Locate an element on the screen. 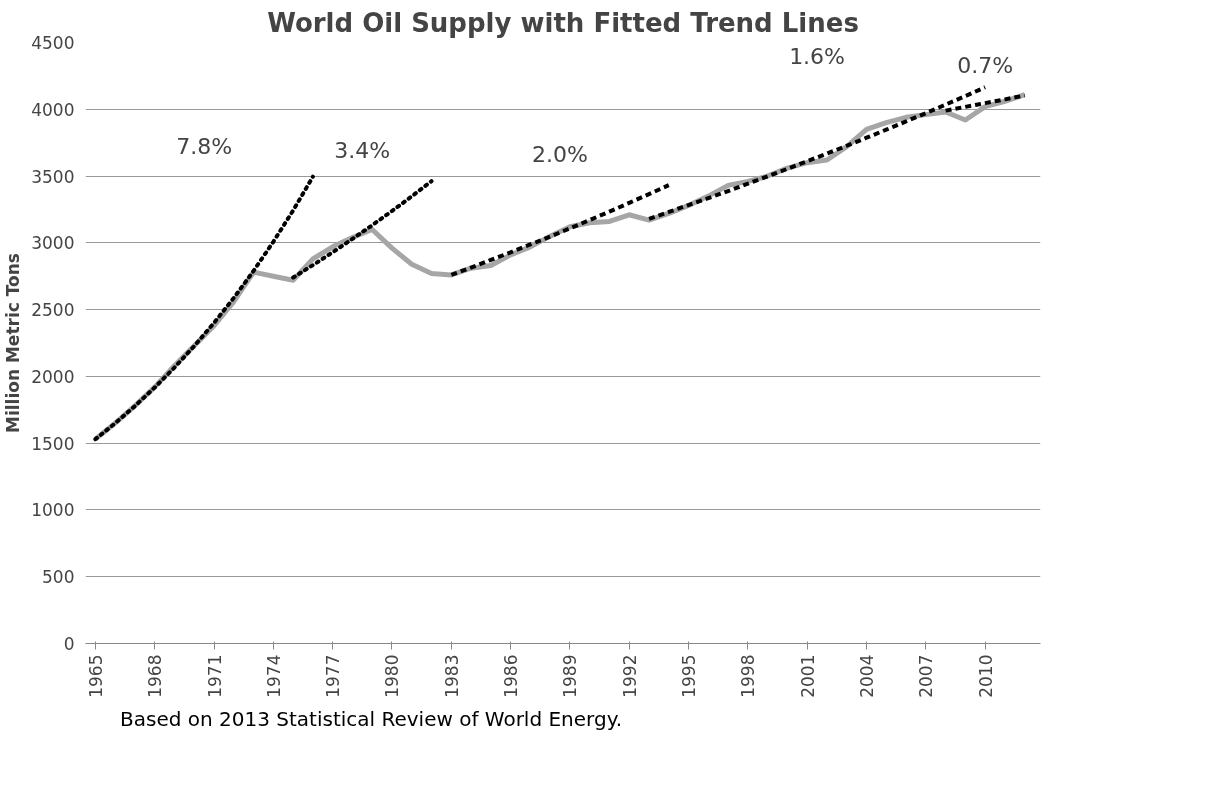 The width and height of the screenshot is (1209, 805). y-axis-title: Million Metric Tons is located at coordinates (13, 343).